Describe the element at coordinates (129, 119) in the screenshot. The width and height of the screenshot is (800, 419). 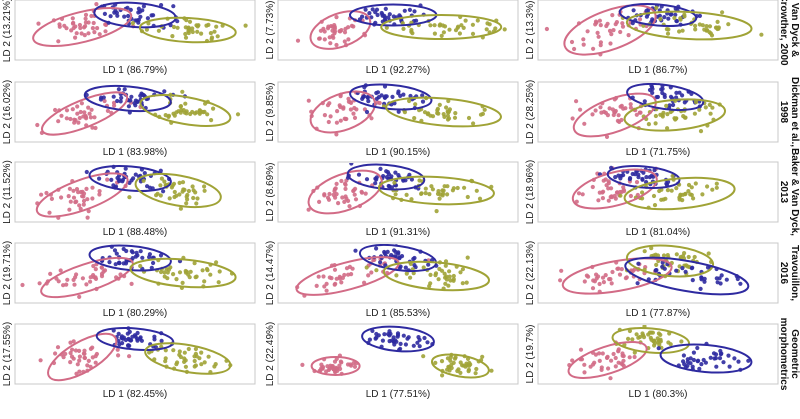
I see `panel-r1-c0: LD 1 (83.98%) LD 2 (16.02%)` at that location.